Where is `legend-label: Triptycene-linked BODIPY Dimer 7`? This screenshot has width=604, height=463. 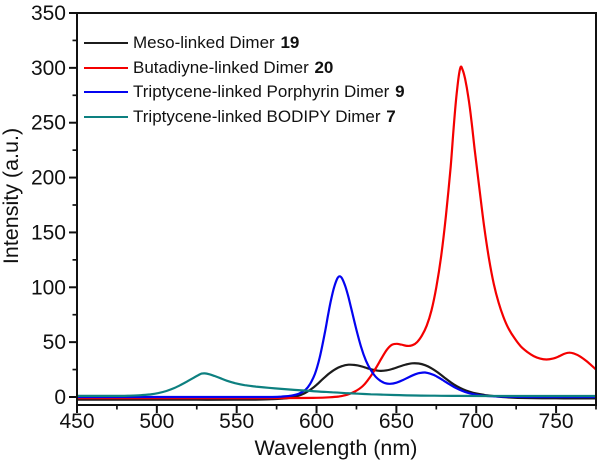
legend-label: Triptycene-linked BODIPY Dimer 7 is located at coordinates (264, 117).